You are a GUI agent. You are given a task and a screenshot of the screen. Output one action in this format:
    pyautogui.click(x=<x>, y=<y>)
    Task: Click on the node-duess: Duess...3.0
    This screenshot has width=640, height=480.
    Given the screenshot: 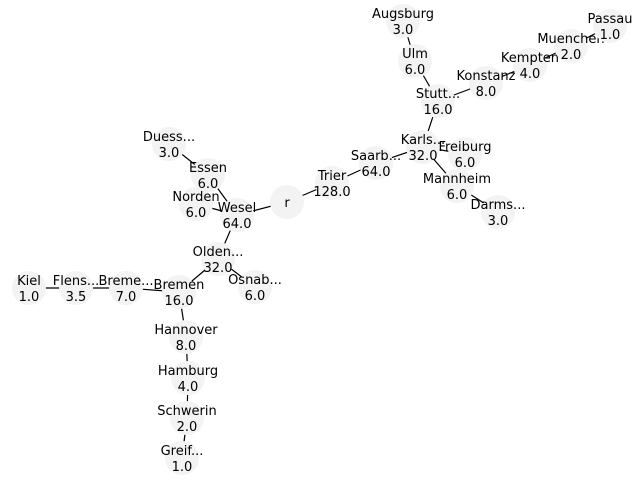 What is the action you would take?
    pyautogui.click(x=169, y=144)
    